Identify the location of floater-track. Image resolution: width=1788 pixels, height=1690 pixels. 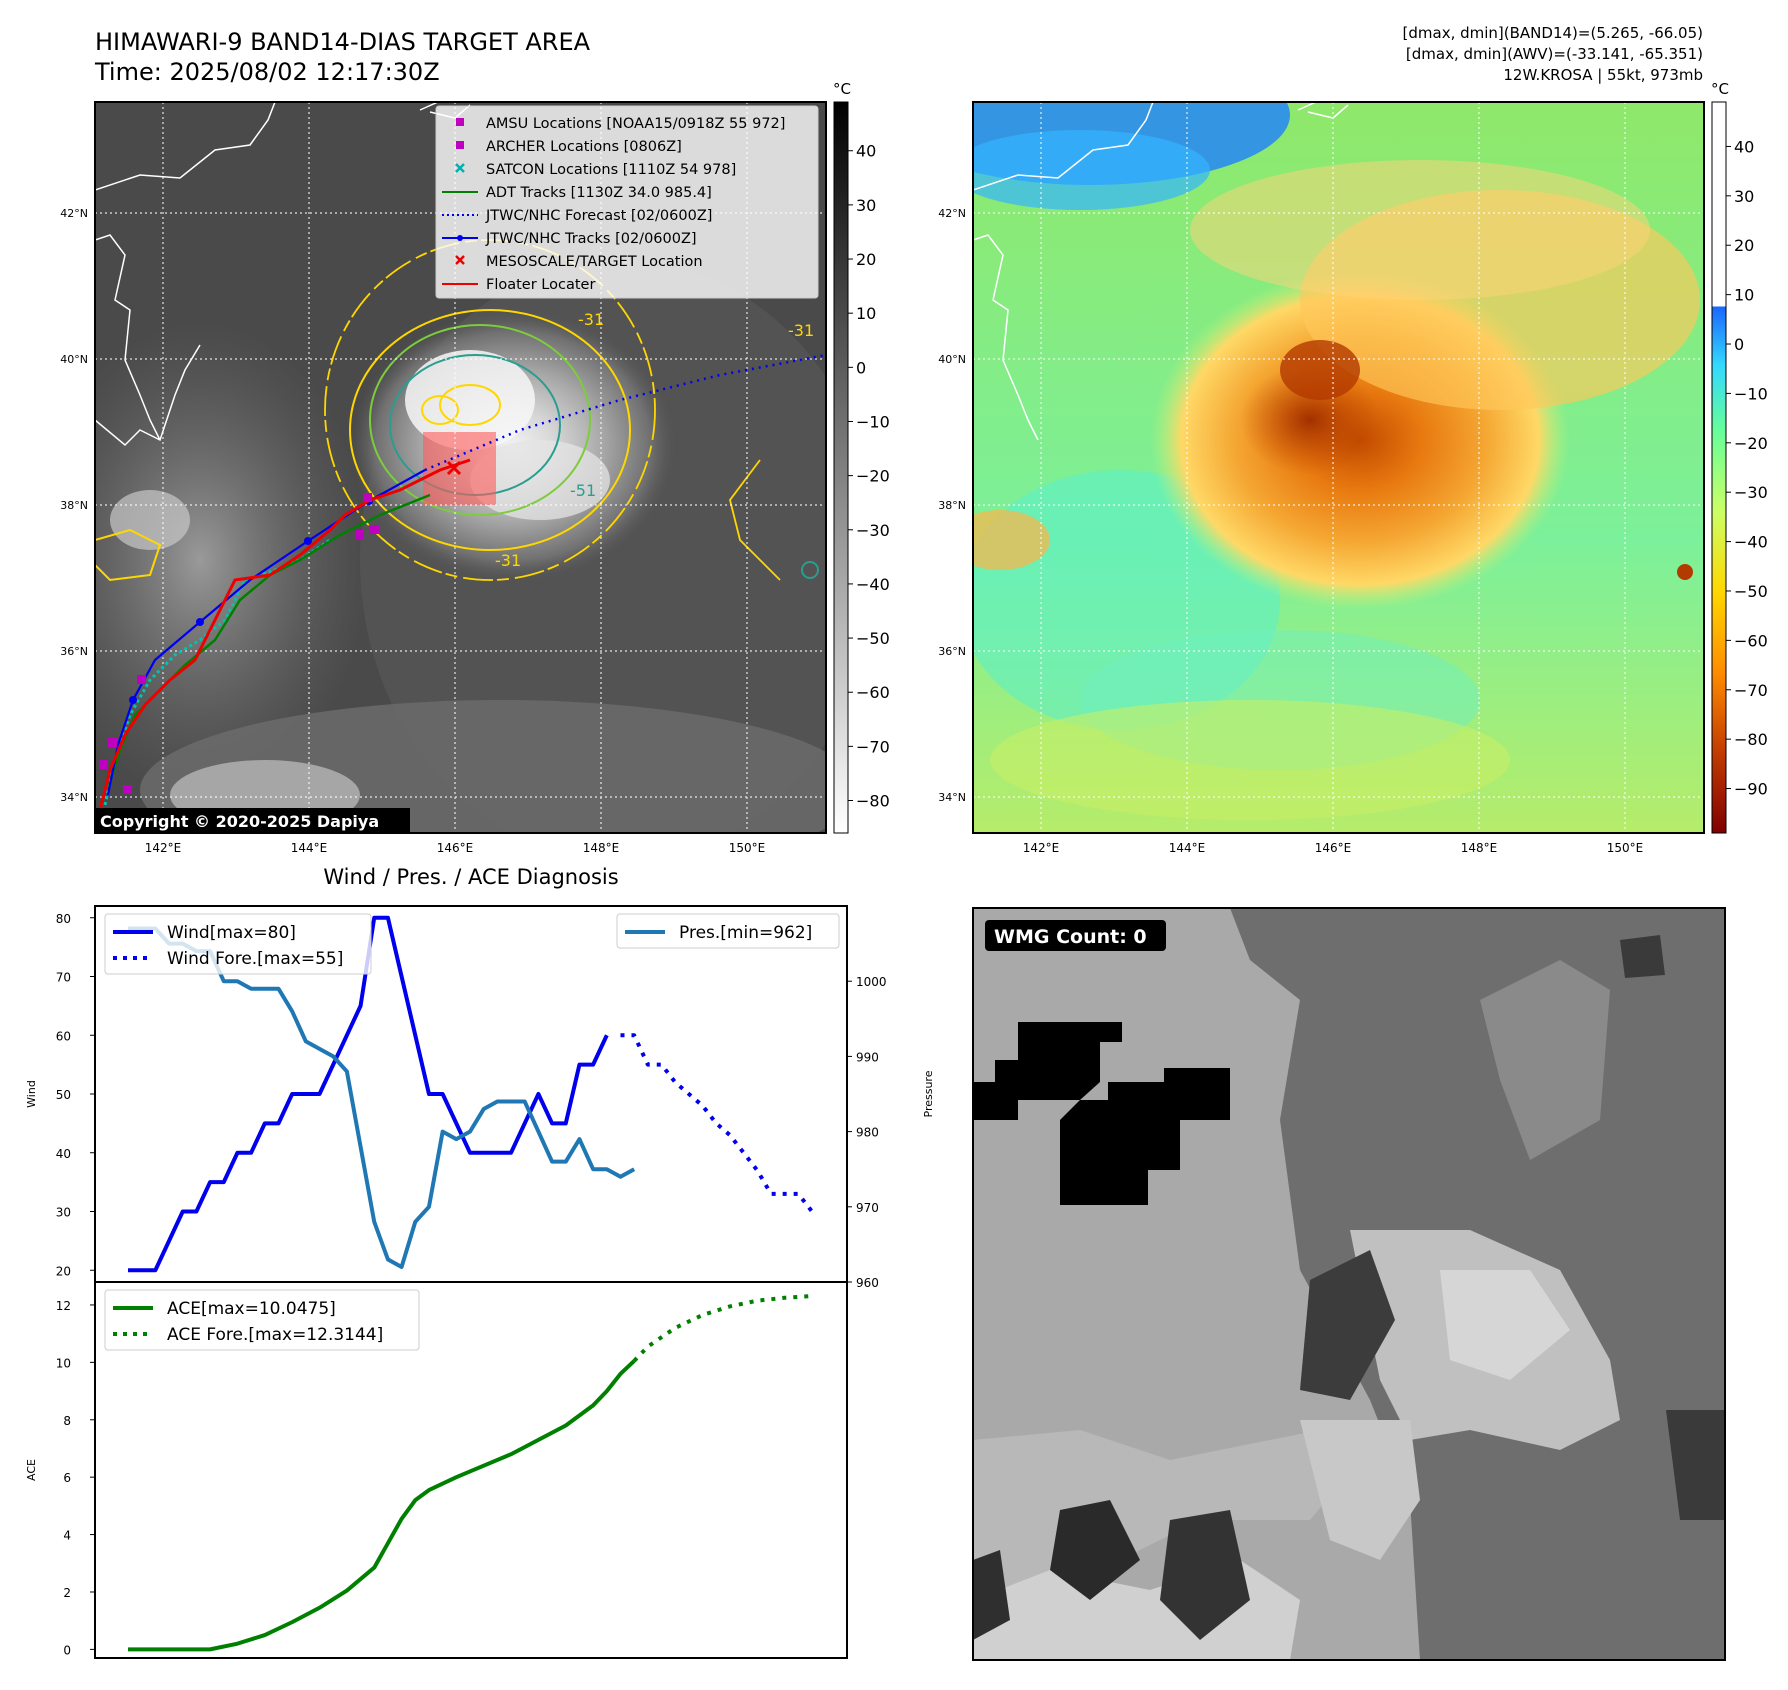
(284, 634).